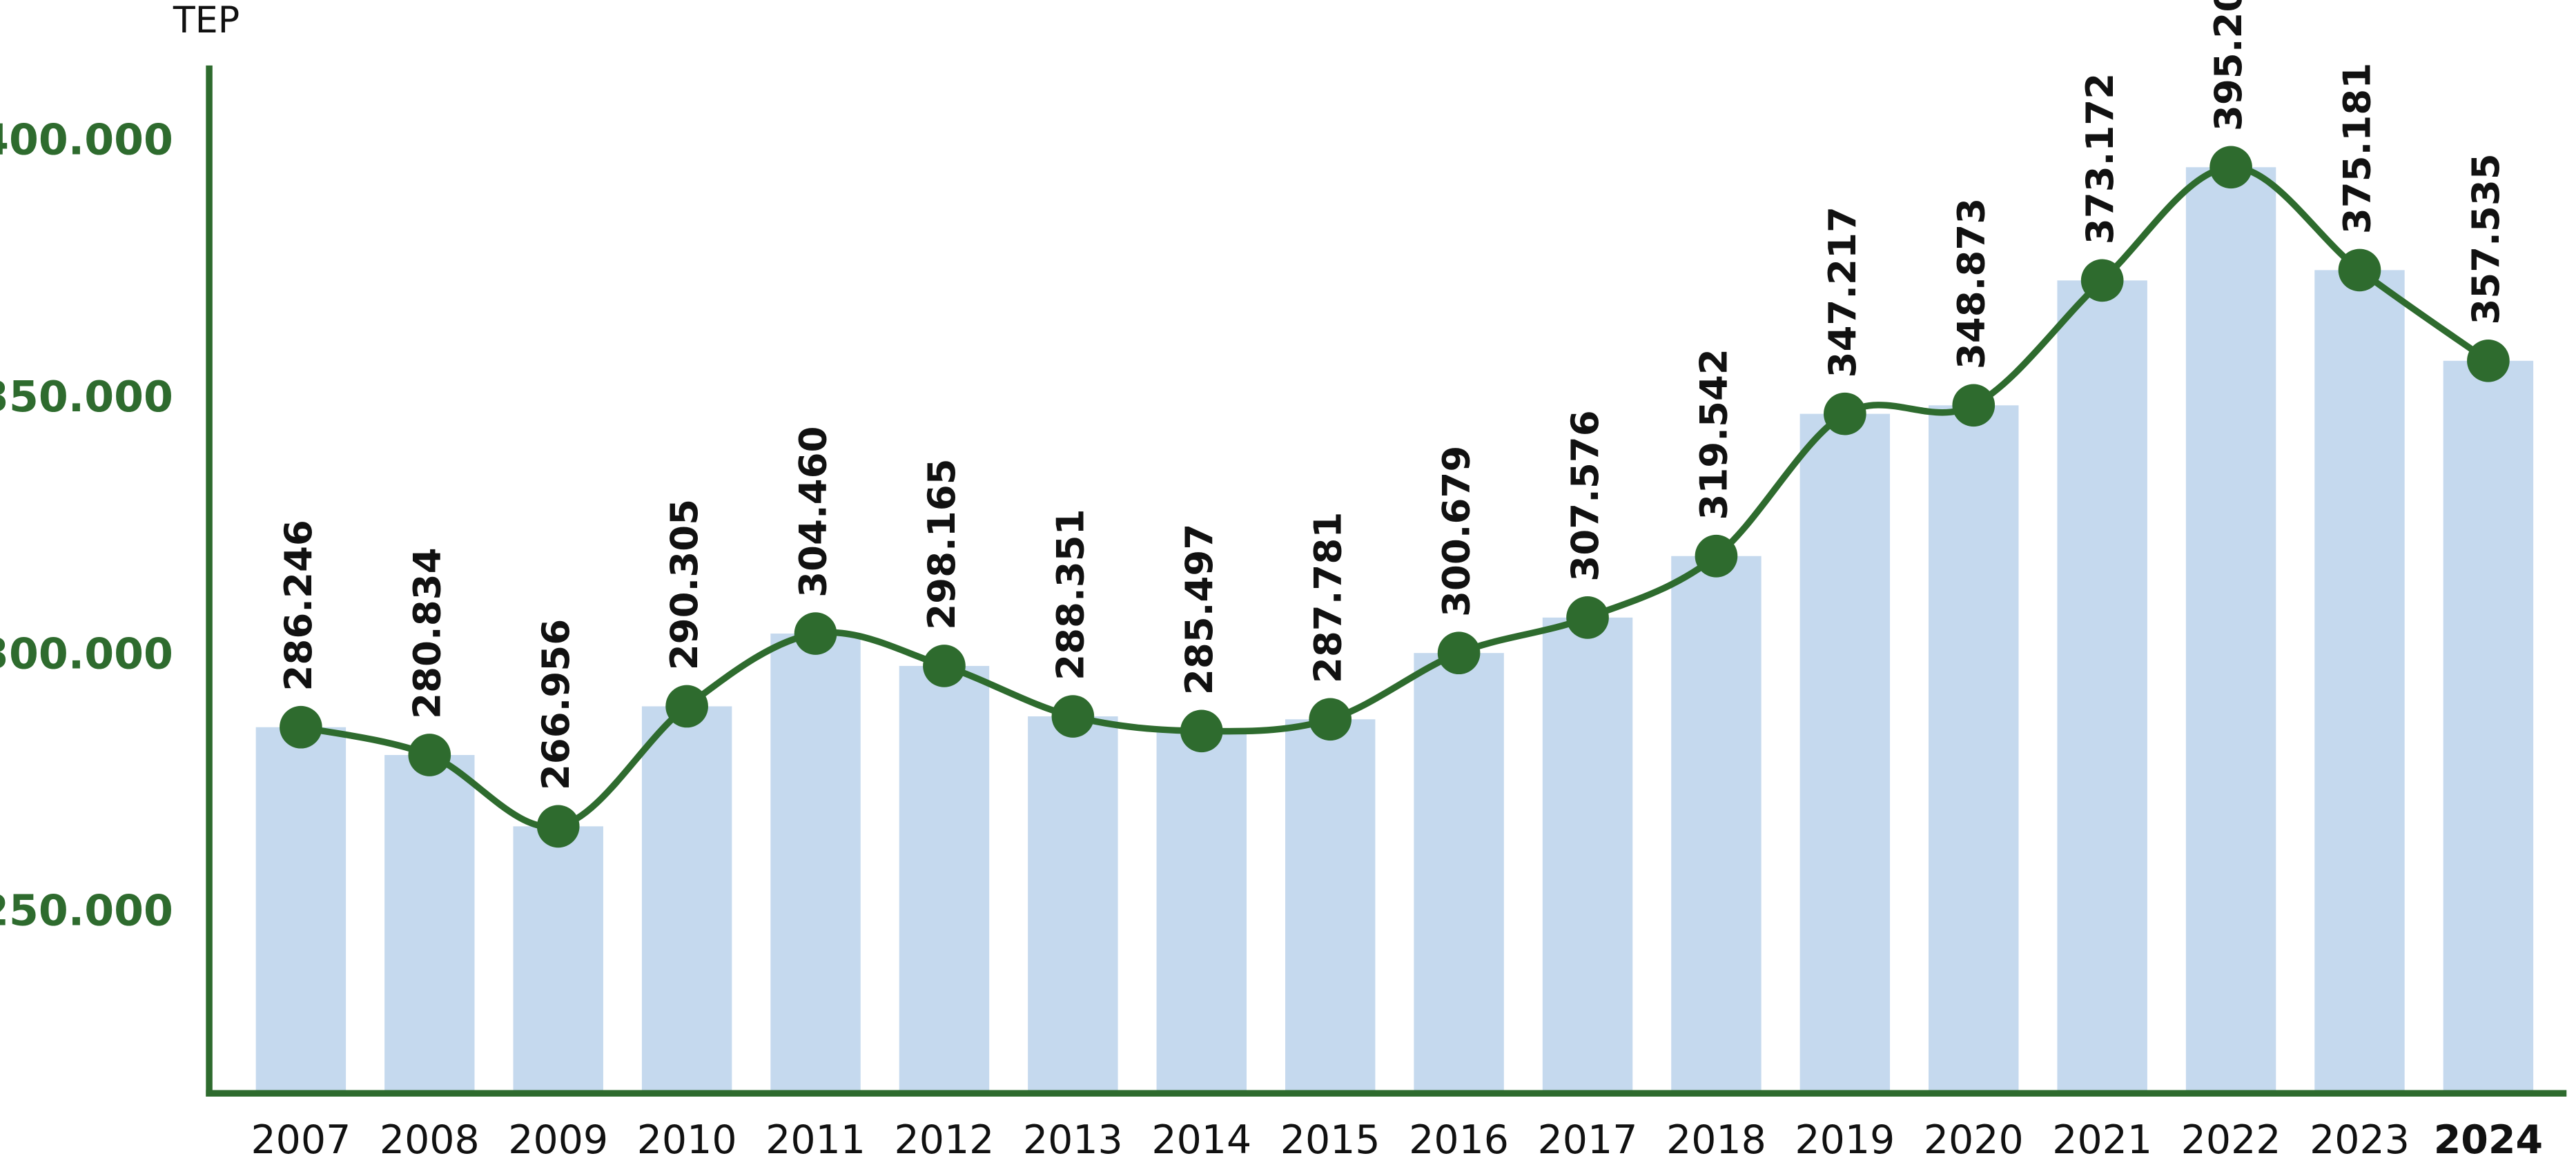 The height and width of the screenshot is (1167, 2576). I want to click on value-label: 298.165, so click(941, 543).